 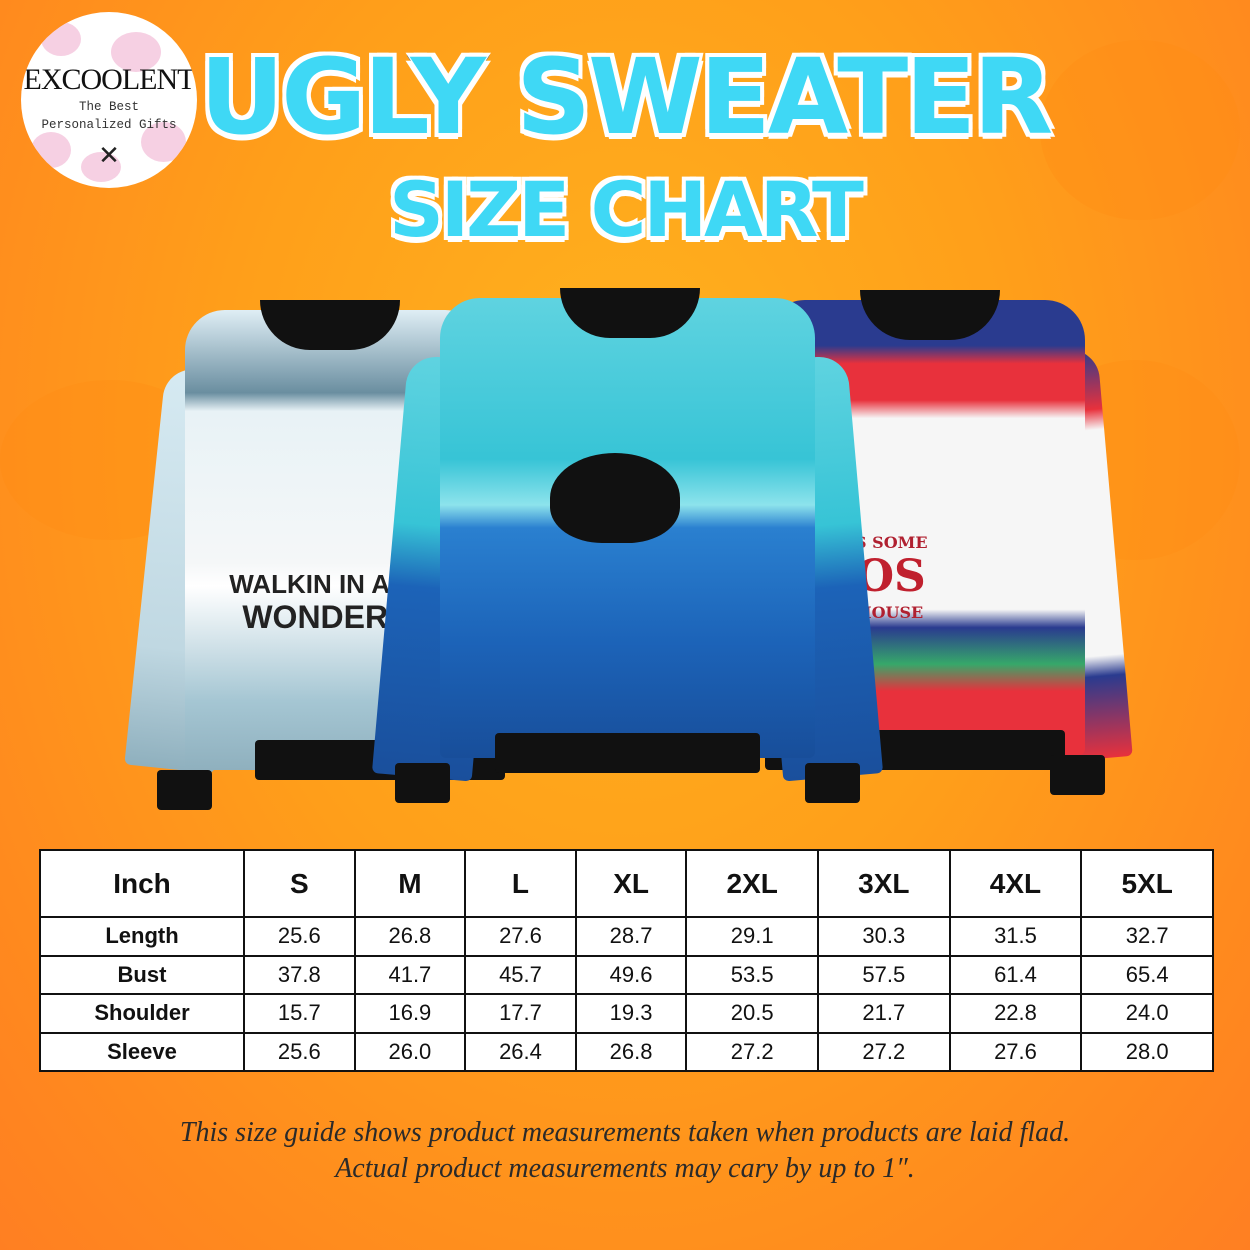 I want to click on page-subtitle: SIZE CHART, so click(x=627, y=209).